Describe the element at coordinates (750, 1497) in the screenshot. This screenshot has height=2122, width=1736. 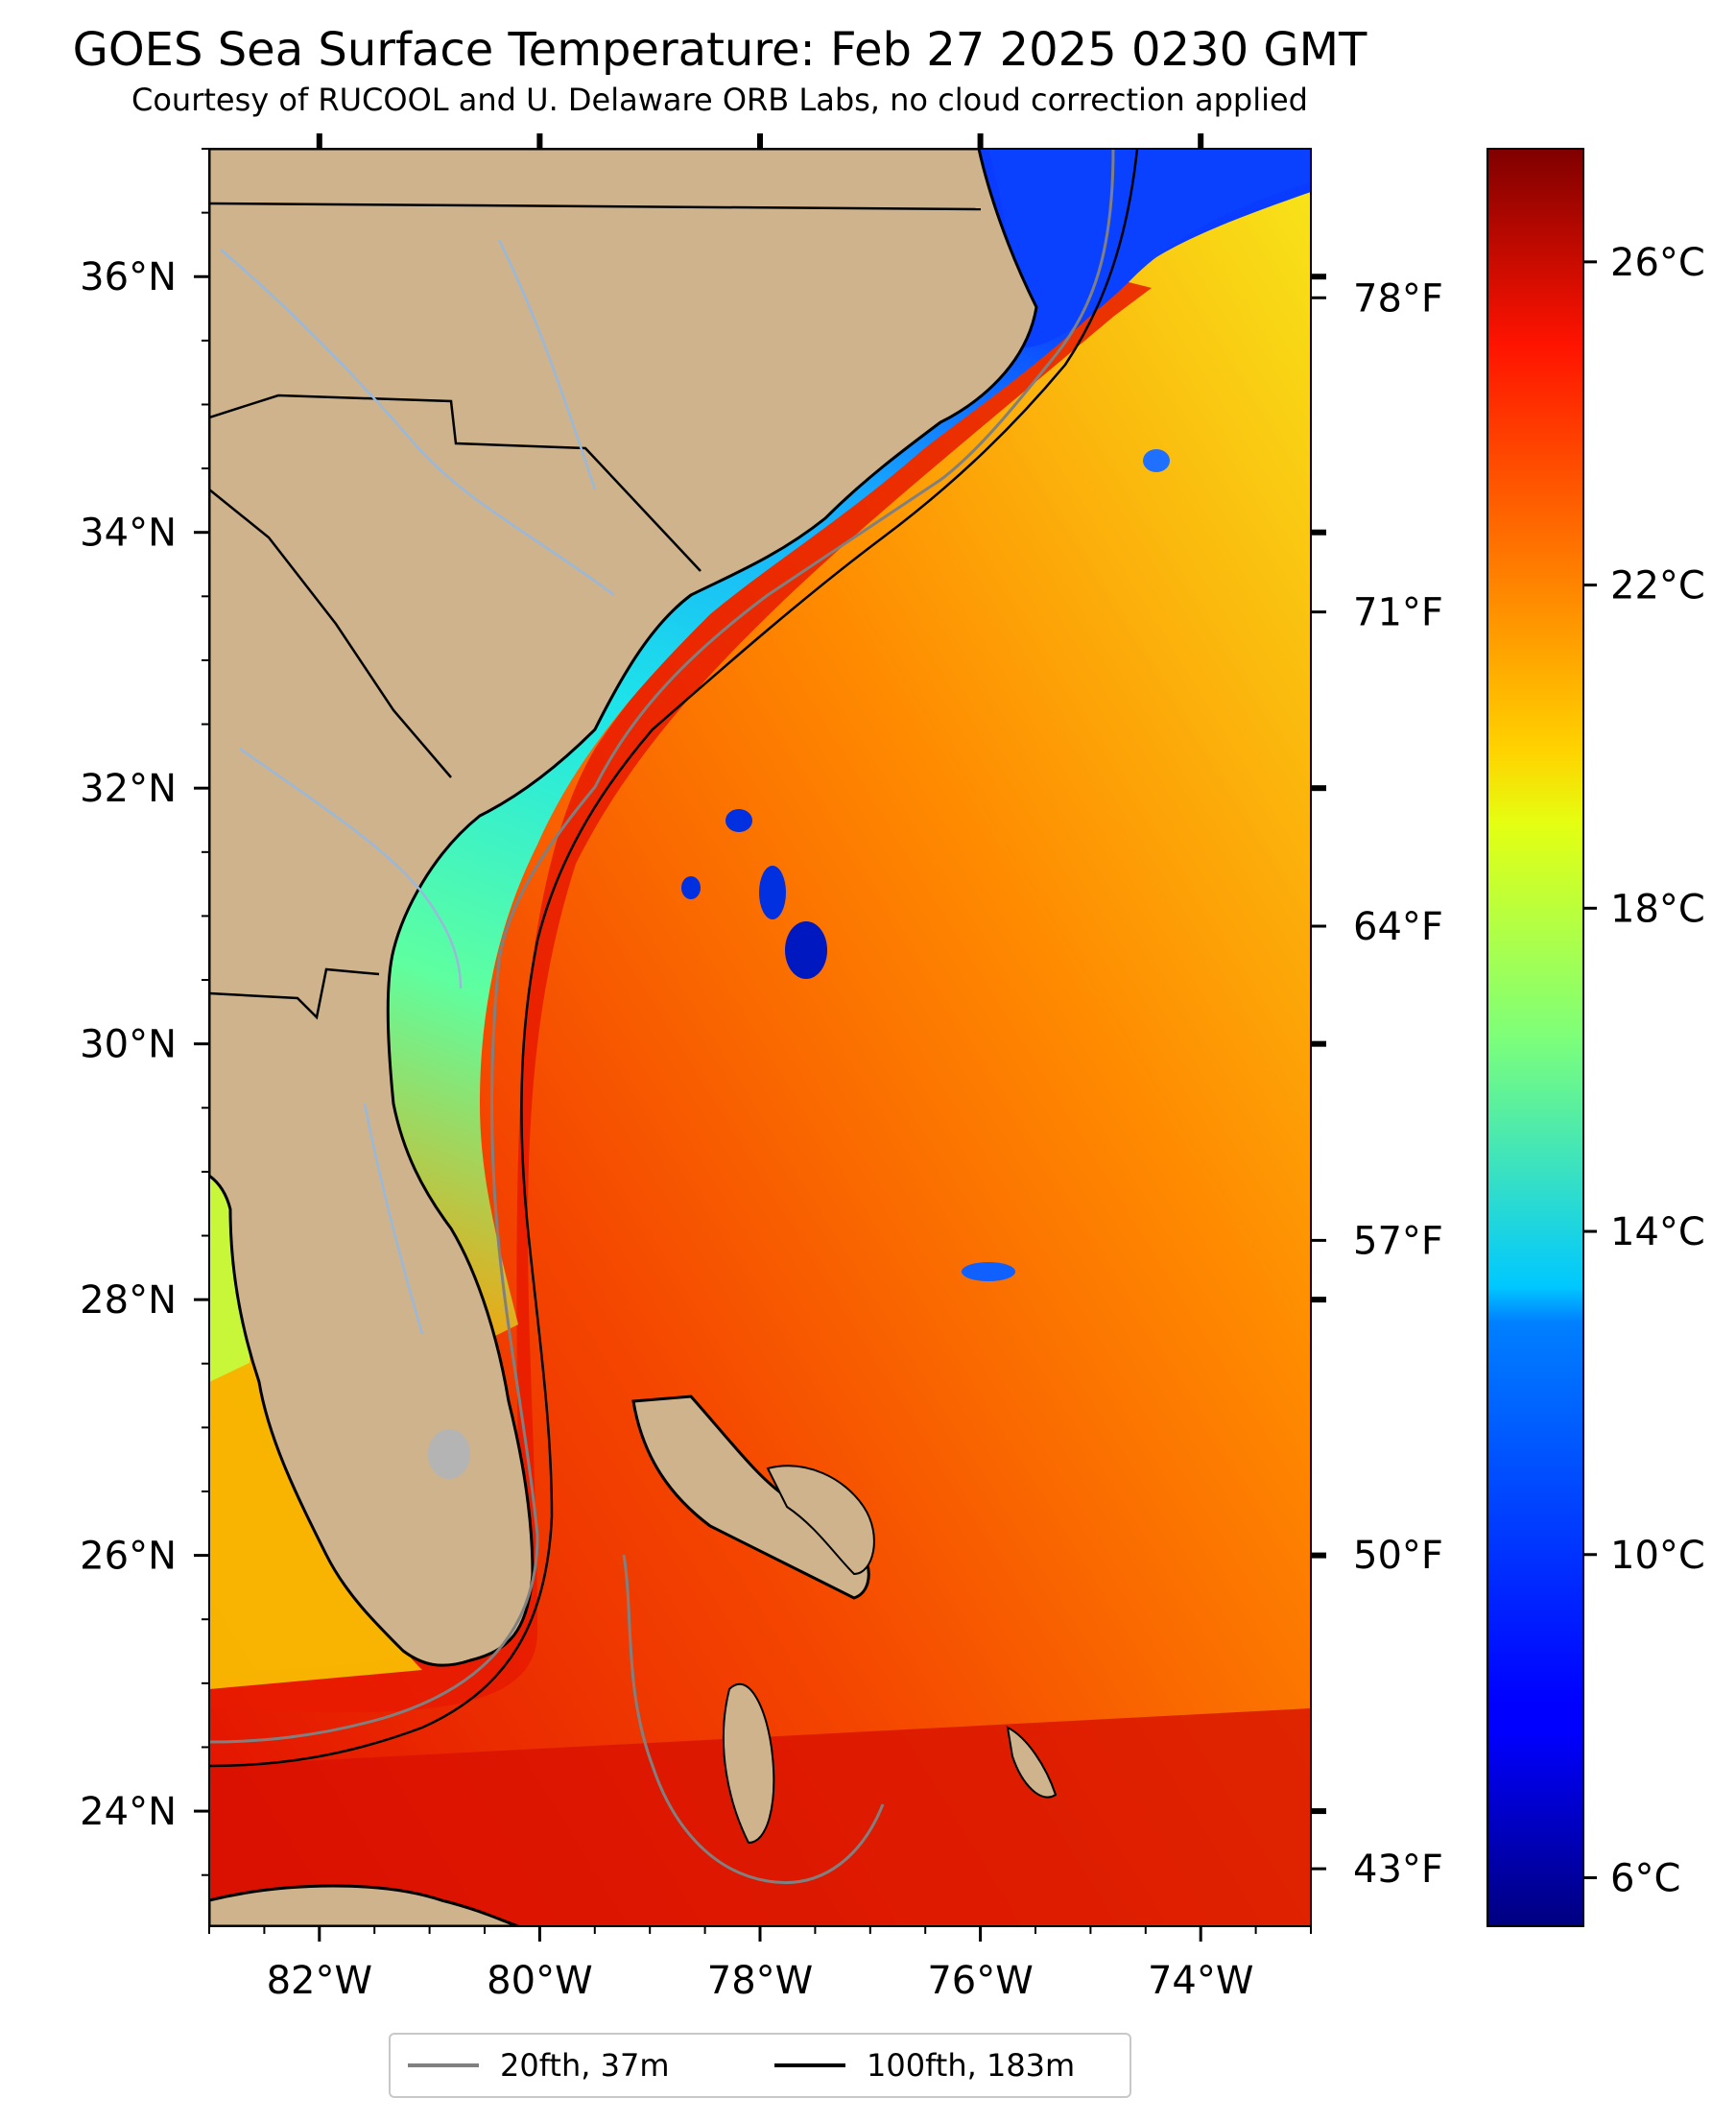
I see `land-bahamas-abaco` at that location.